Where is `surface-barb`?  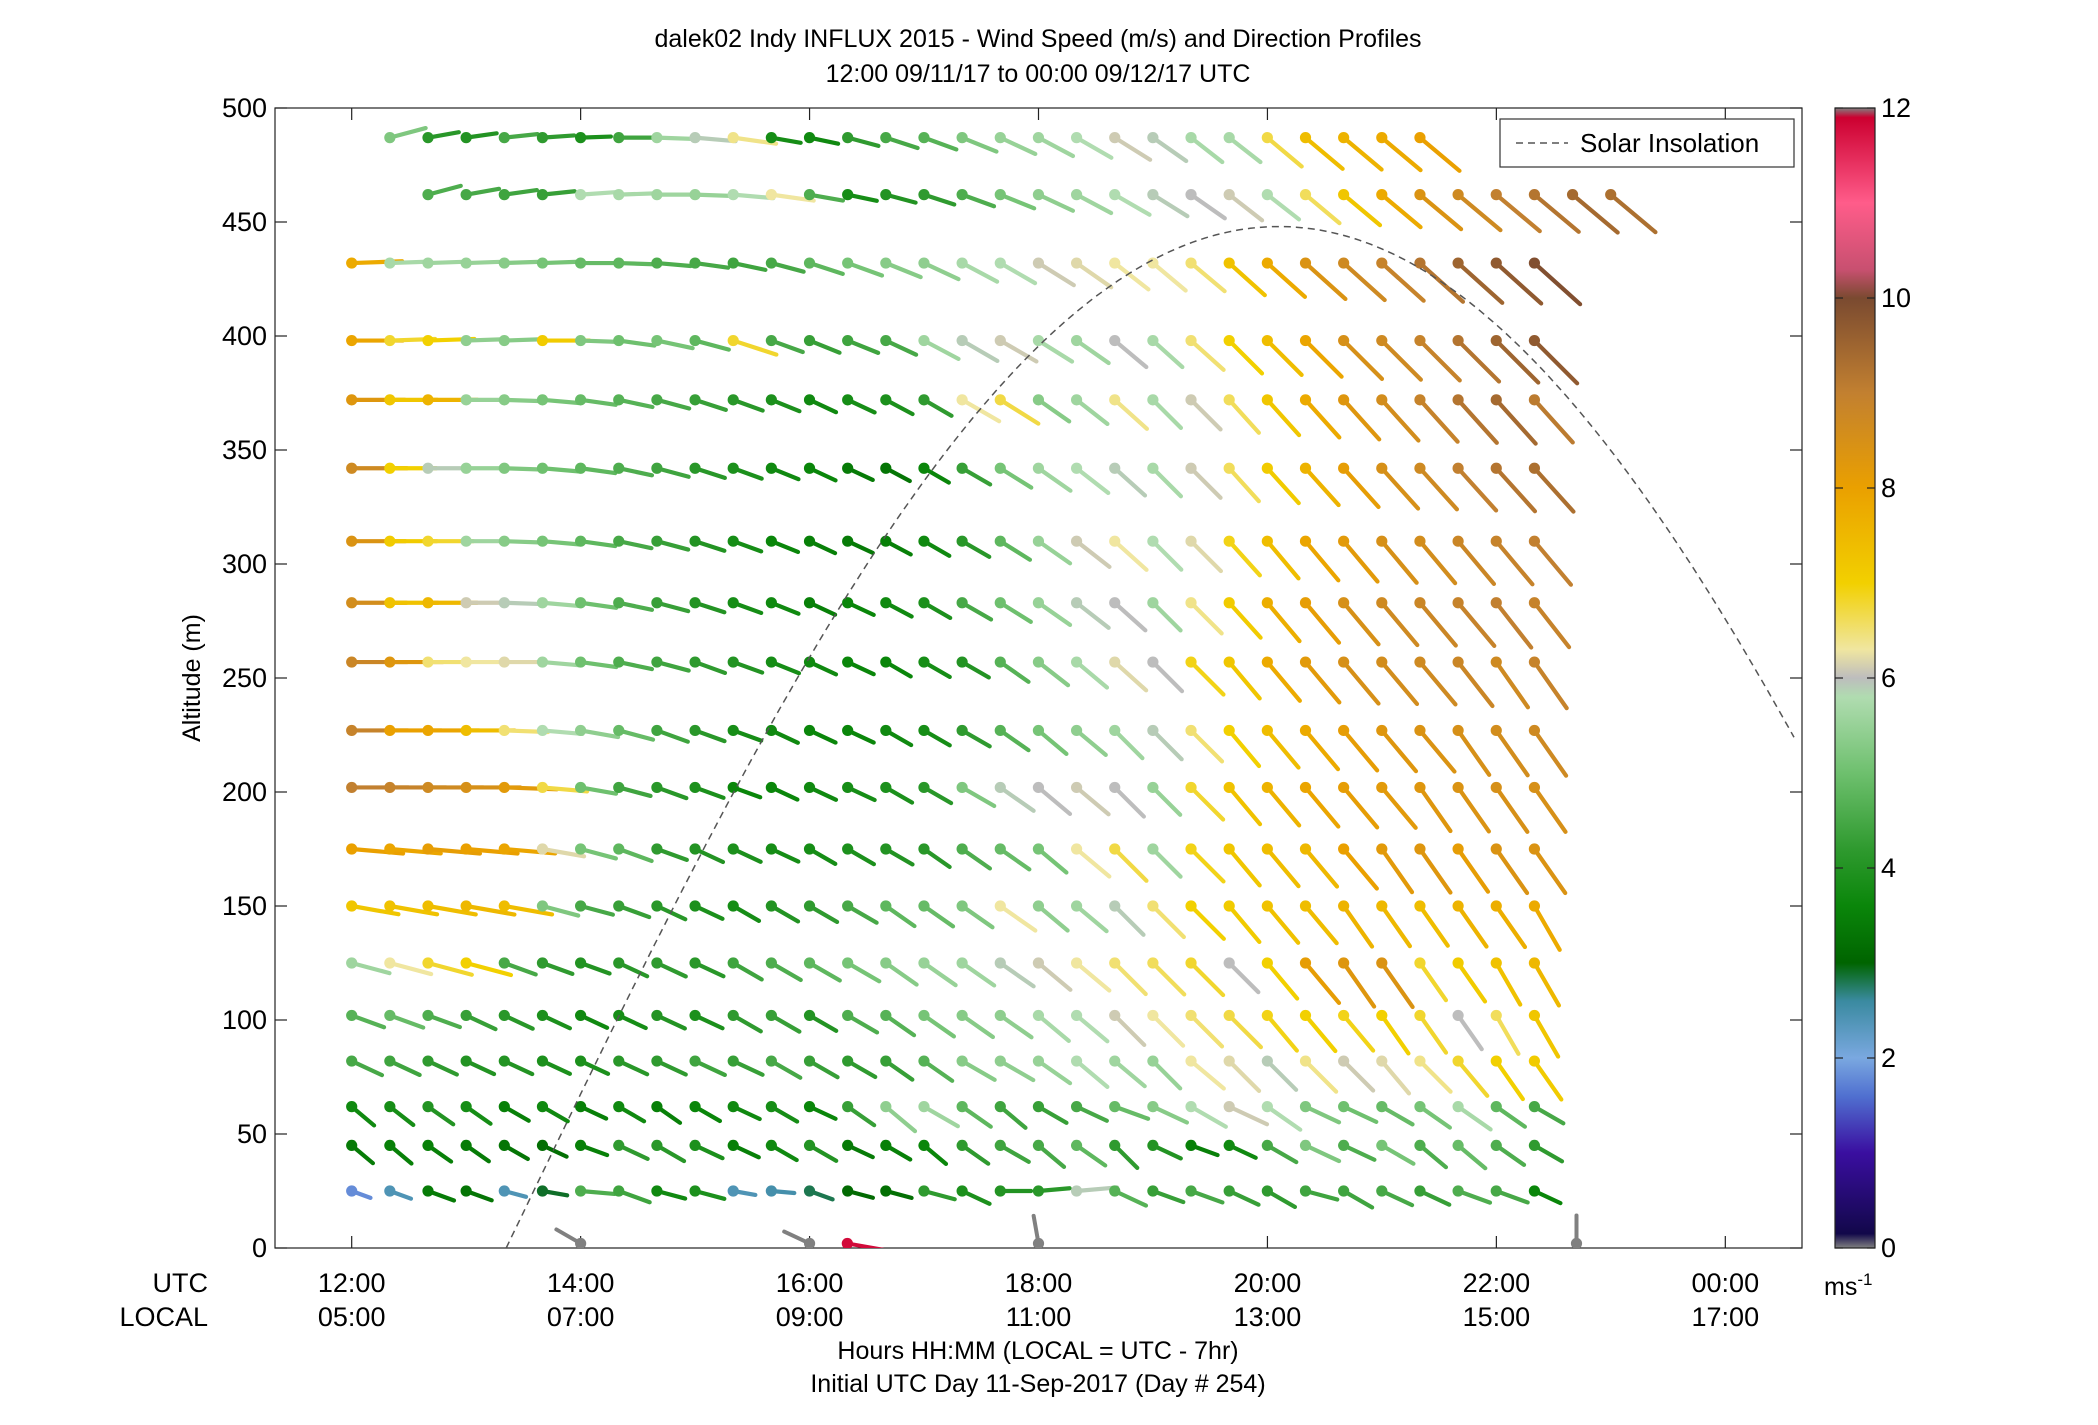
surface-barb is located at coordinates (863, 1242).